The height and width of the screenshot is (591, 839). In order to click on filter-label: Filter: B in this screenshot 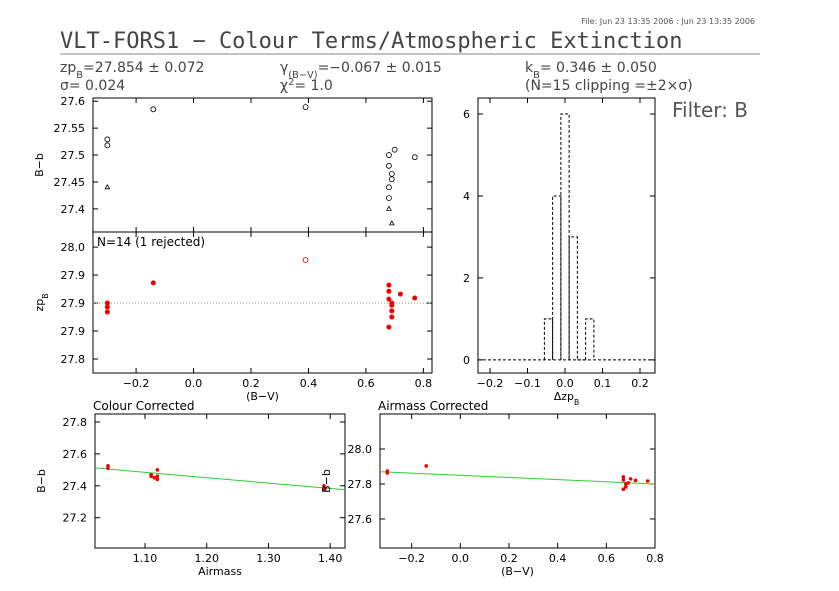, I will do `click(710, 110)`.